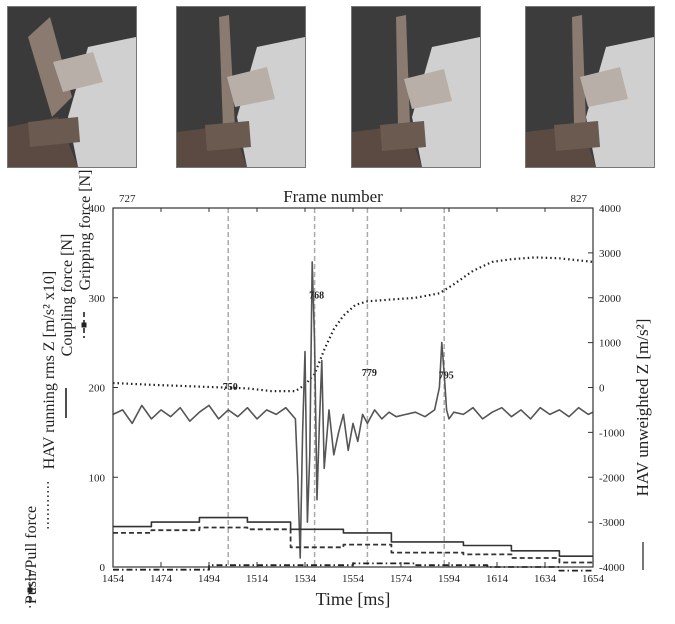 The width and height of the screenshot is (675, 624). Describe the element at coordinates (612, 523) in the screenshot. I see `y-right-tick-label: -3000` at that location.